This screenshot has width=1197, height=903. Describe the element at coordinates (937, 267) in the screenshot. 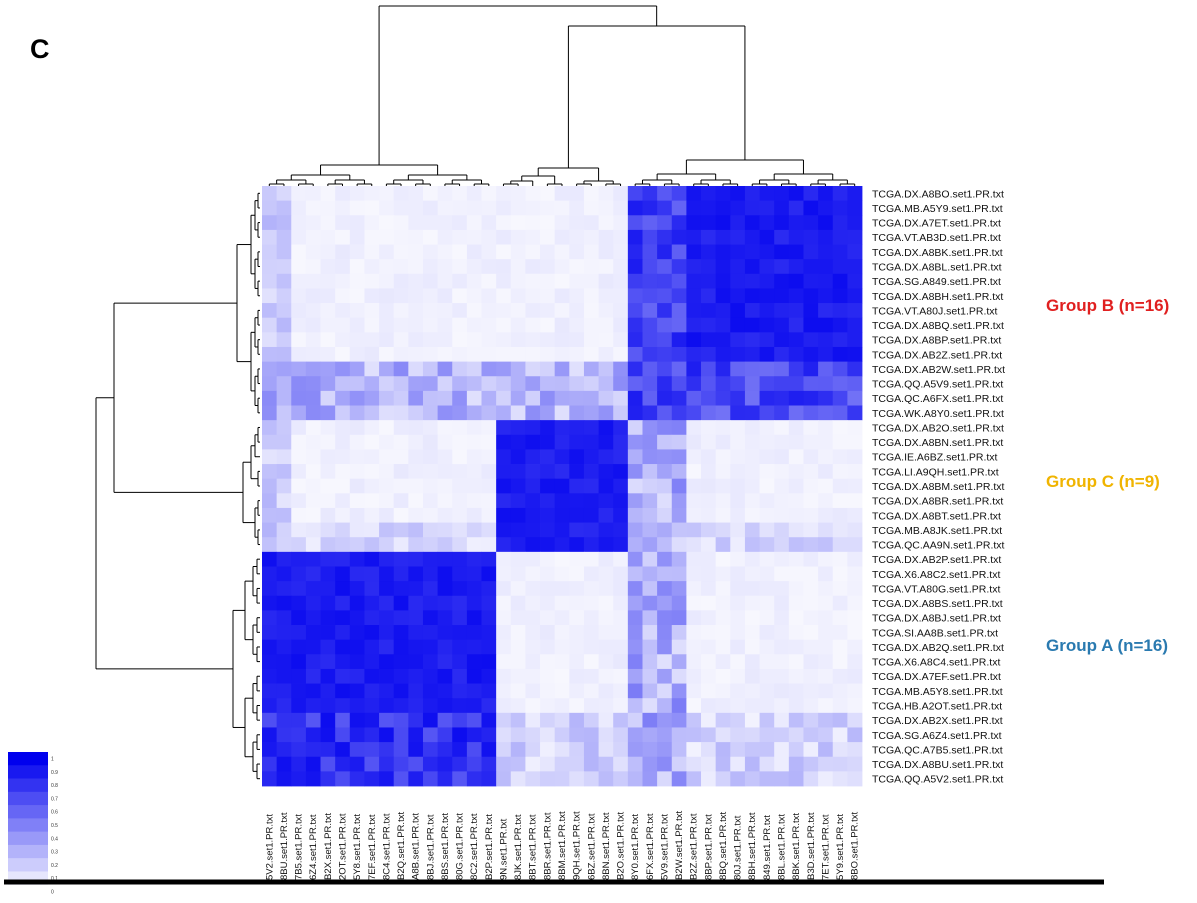

I see `row-label: TCGA.DX.A8BL.set1.PR.txt` at that location.